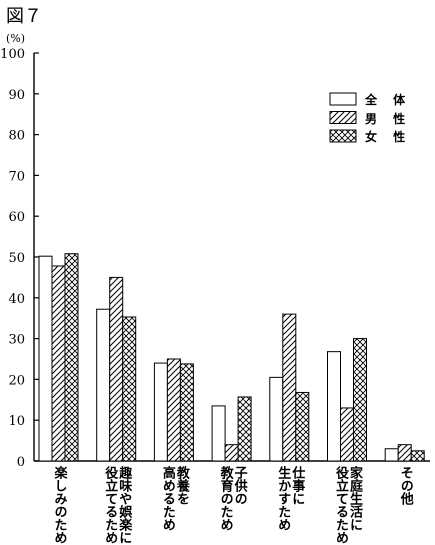 The width and height of the screenshot is (435, 545). What do you see at coordinates (117, 505) in the screenshot?
I see `x-tick-label: 趣味や娯楽に 役立てるため` at bounding box center [117, 505].